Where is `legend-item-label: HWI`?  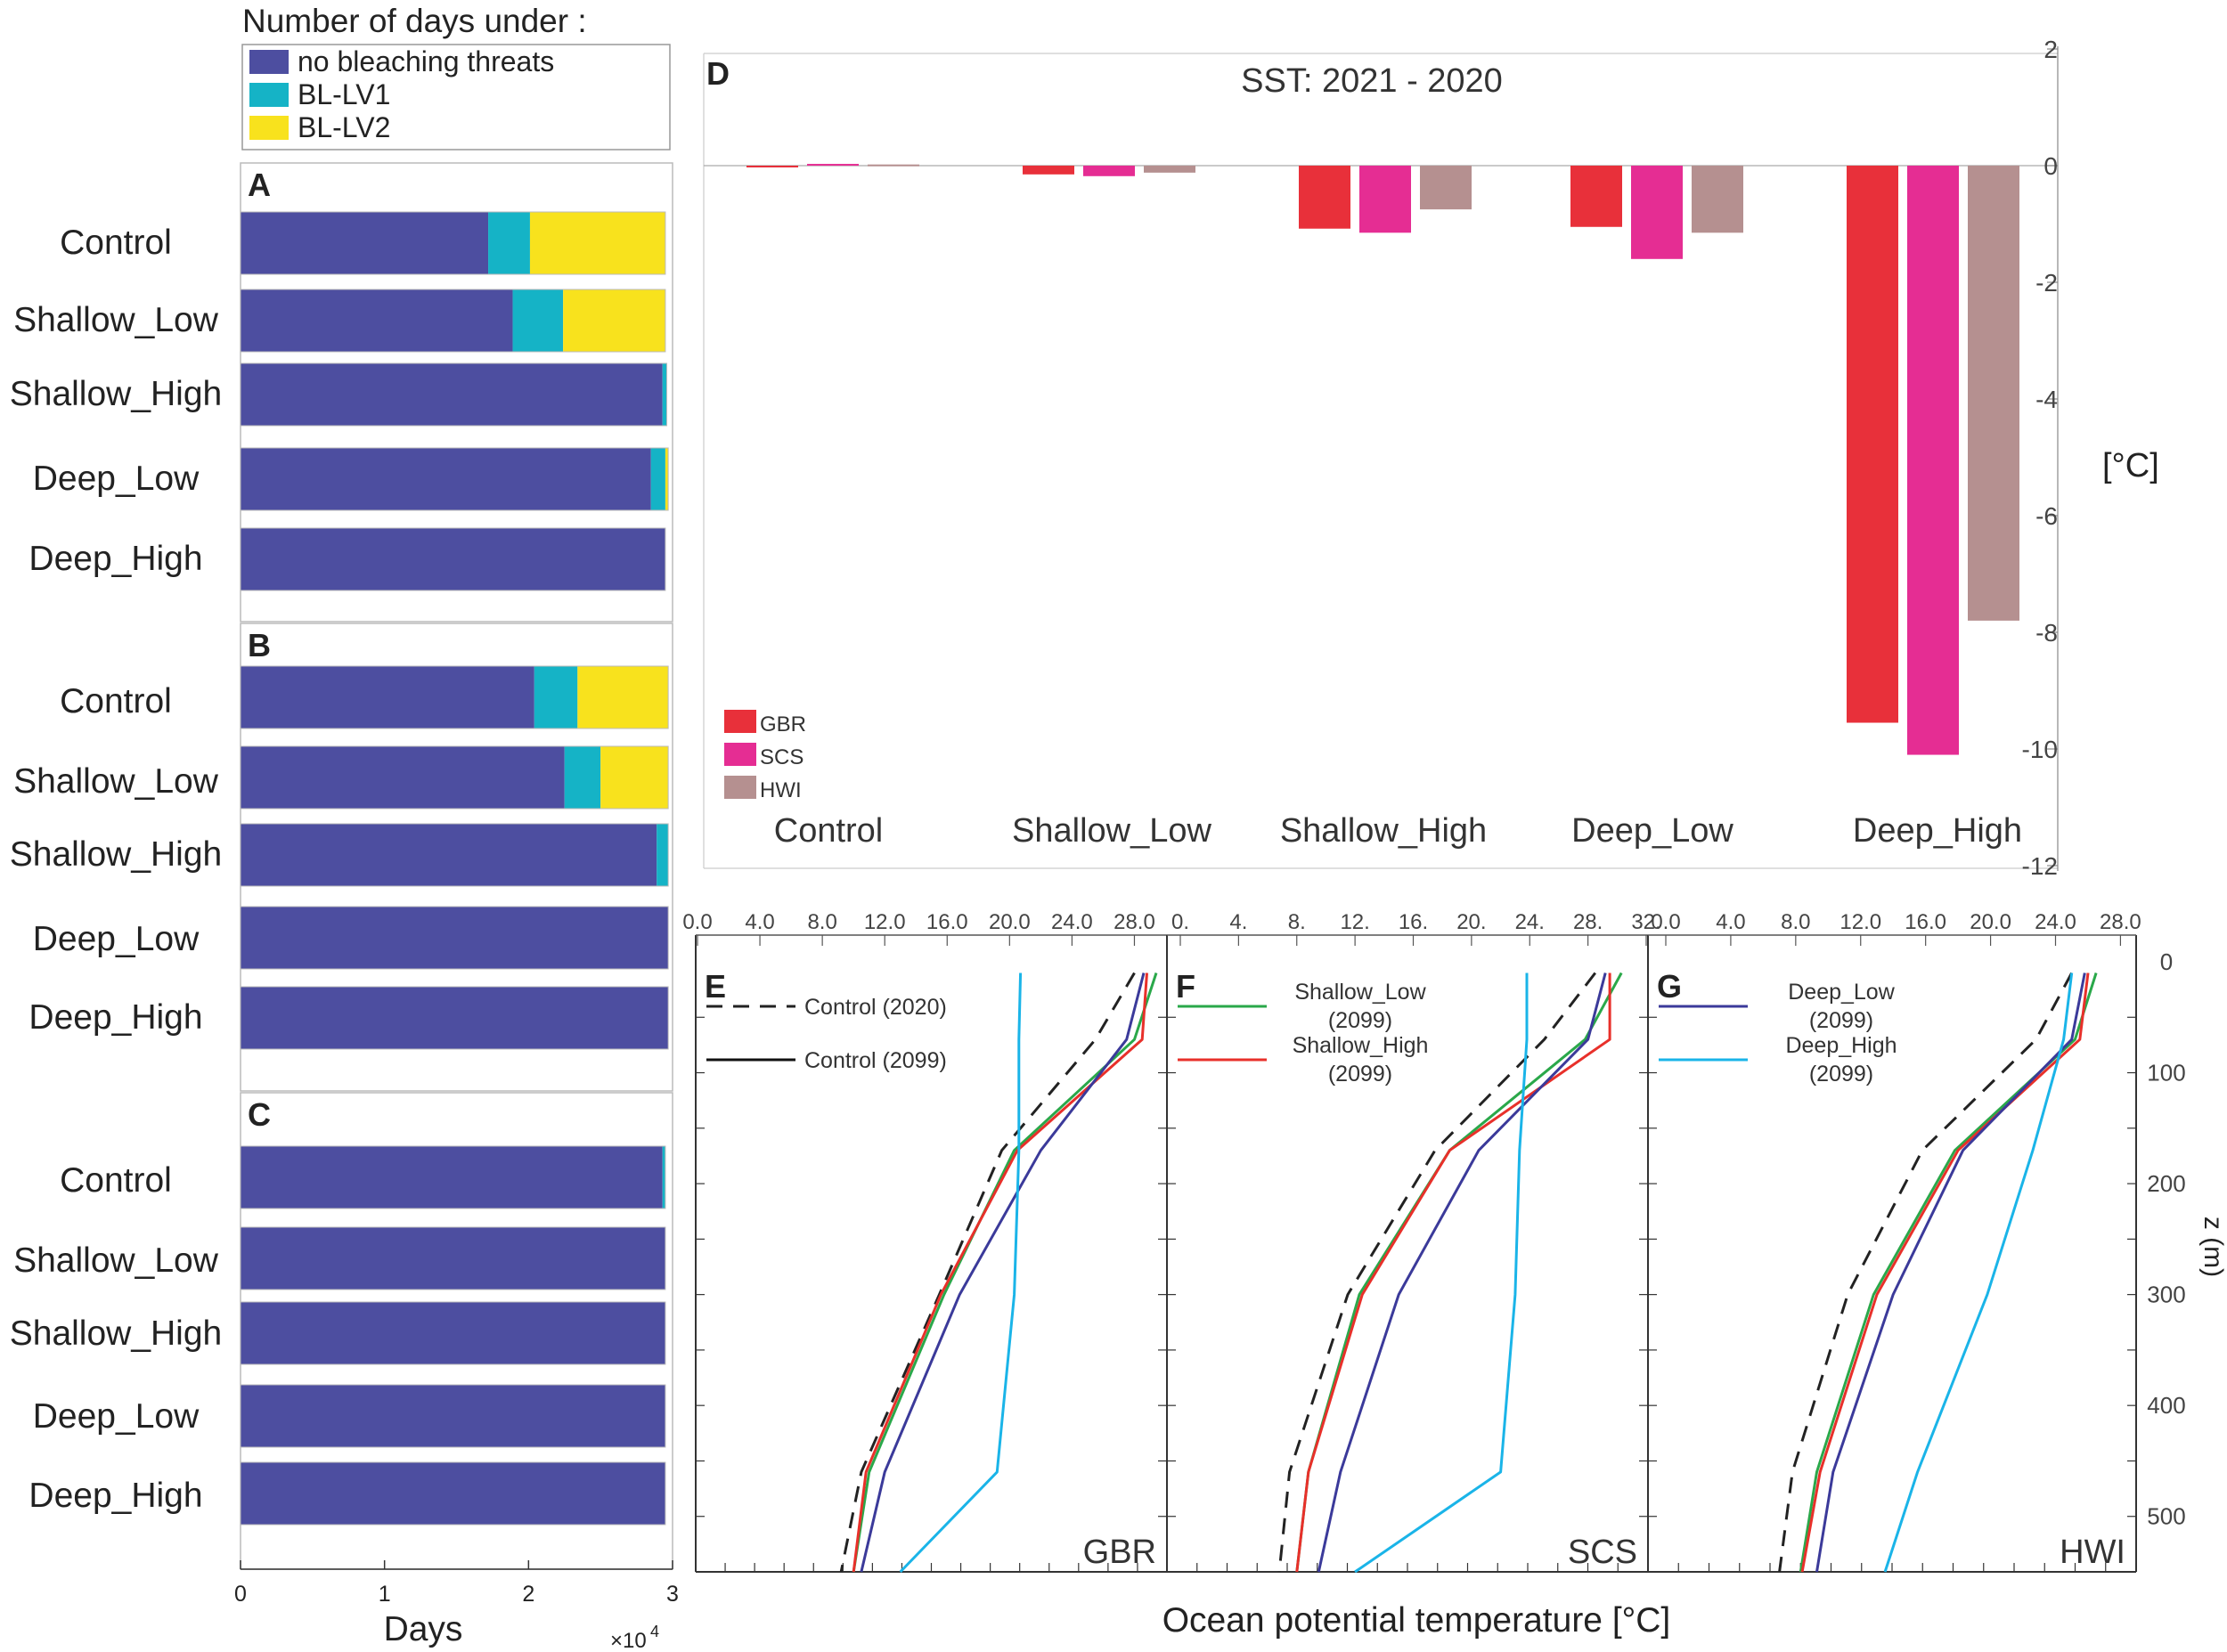 legend-item-label: HWI is located at coordinates (781, 790).